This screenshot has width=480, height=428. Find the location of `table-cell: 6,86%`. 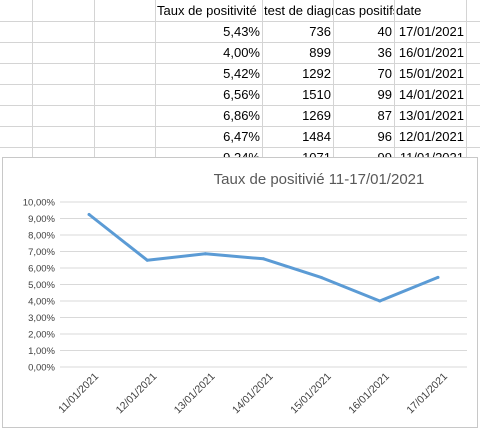

table-cell: 6,86% is located at coordinates (241, 115).